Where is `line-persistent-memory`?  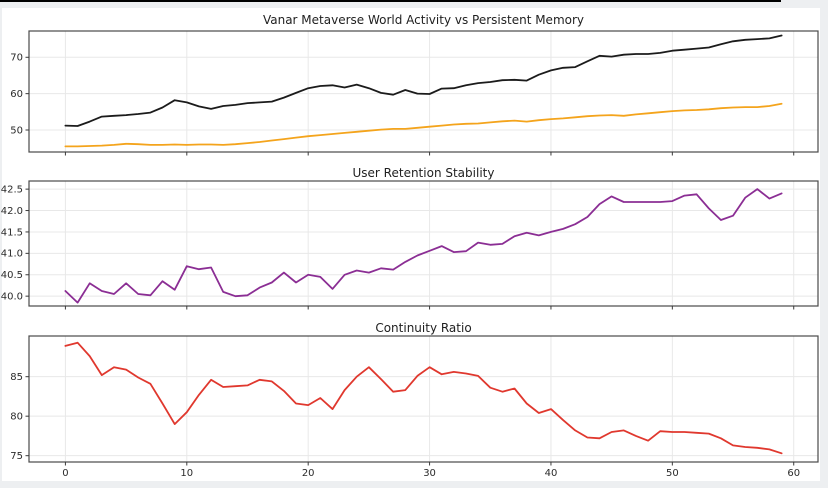 line-persistent-memory is located at coordinates (423, 125).